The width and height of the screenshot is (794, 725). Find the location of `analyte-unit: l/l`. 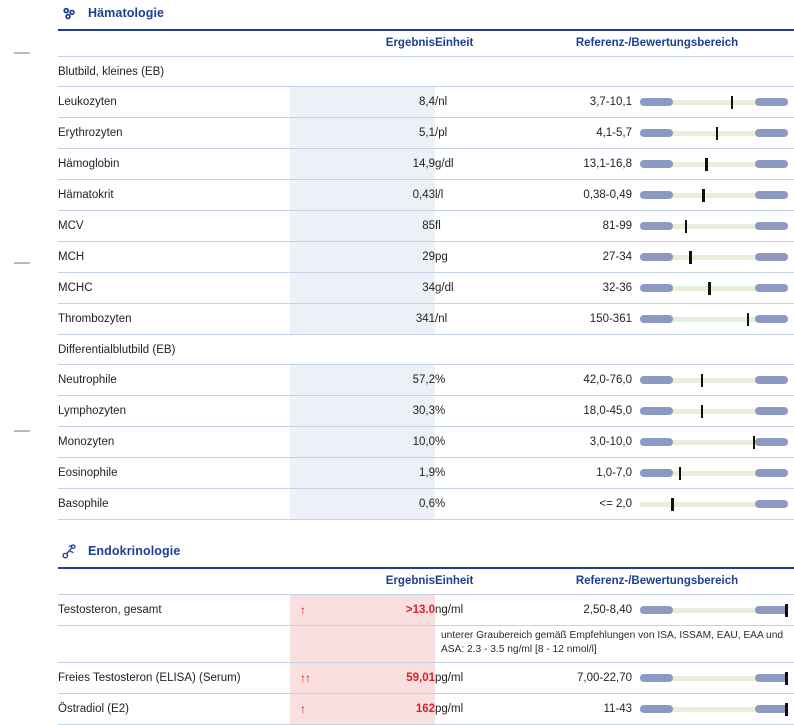

analyte-unit: l/l is located at coordinates (477, 195).